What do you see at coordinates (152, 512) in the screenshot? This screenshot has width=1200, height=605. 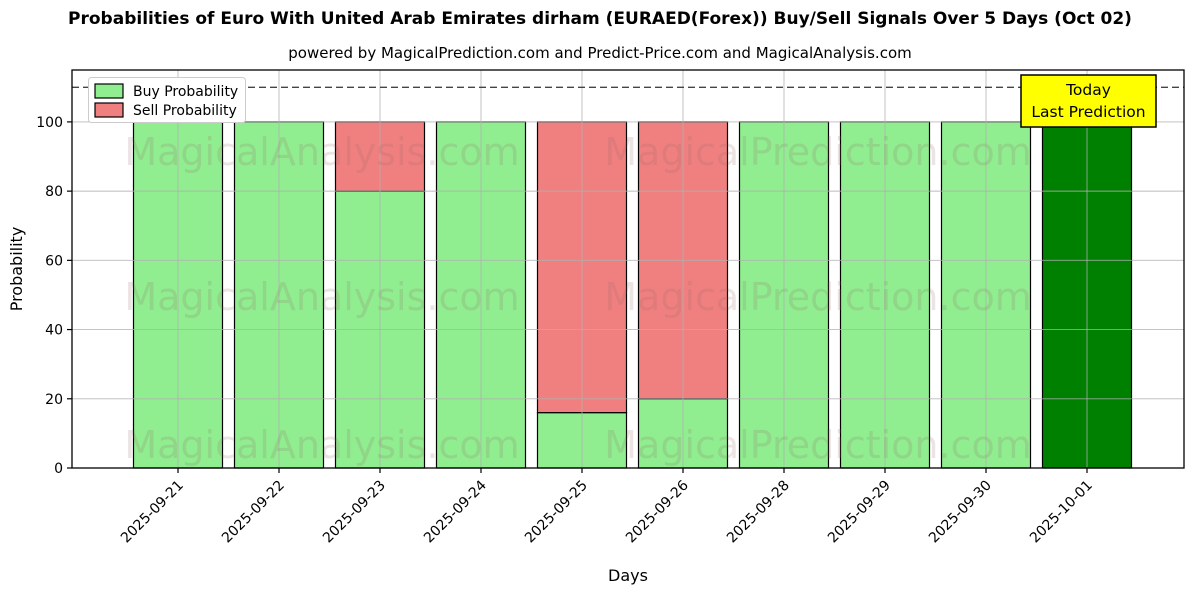 I see `x-tick-label: 2025-09-21` at bounding box center [152, 512].